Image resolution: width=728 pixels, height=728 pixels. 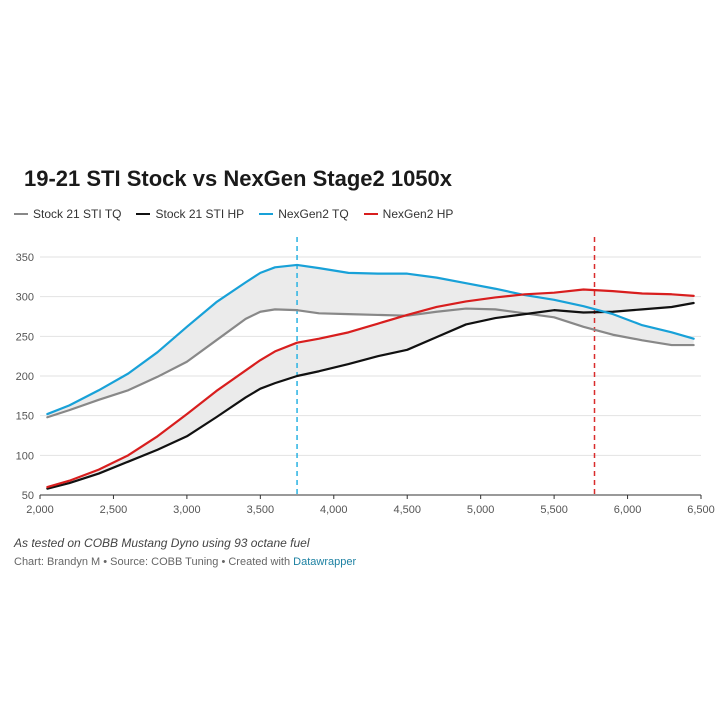 What do you see at coordinates (25, 456) in the screenshot?
I see `y-tick-label: 100` at bounding box center [25, 456].